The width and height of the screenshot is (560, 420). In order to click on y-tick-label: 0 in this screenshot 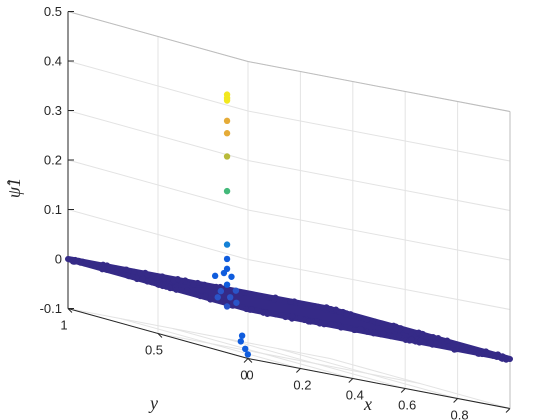, I will do `click(243, 375)`.